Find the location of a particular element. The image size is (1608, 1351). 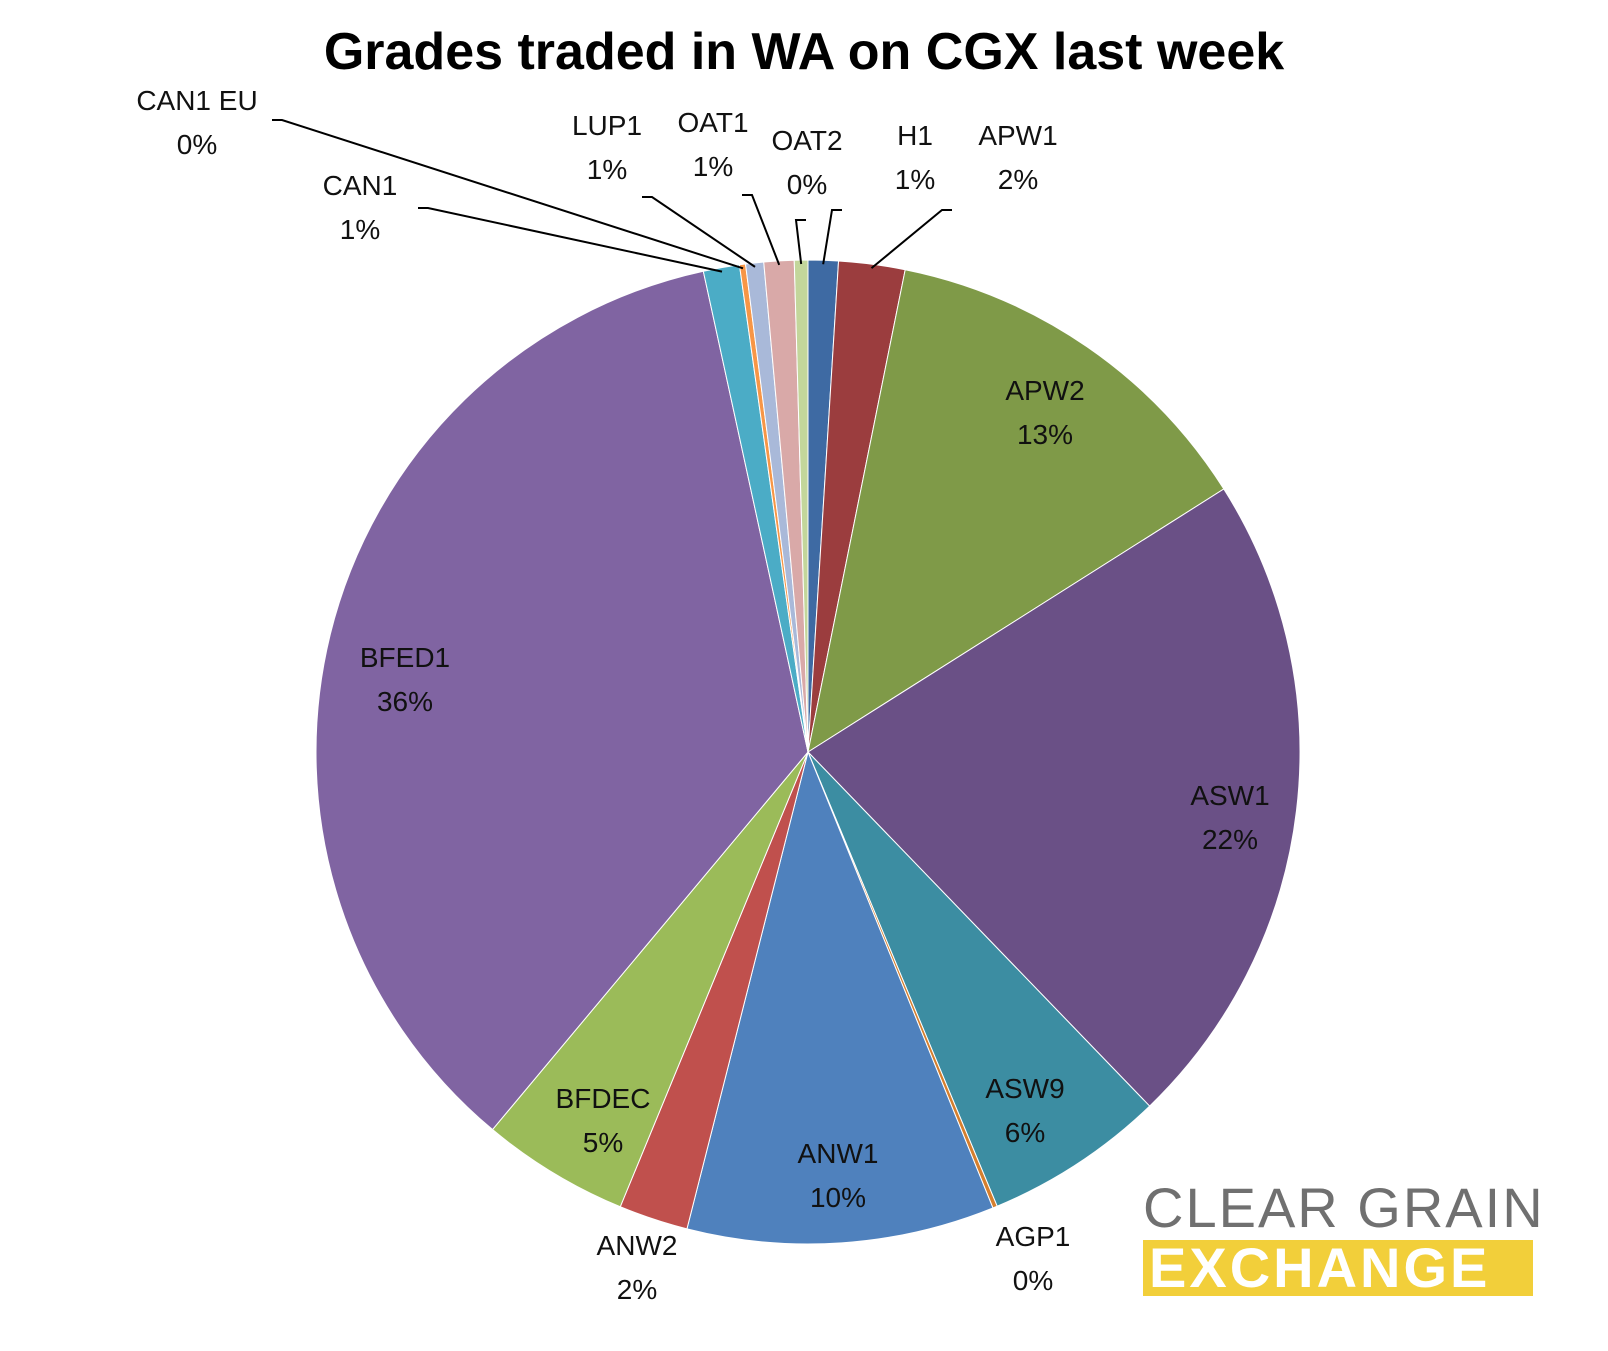

slice-label-name: APW1 is located at coordinates (1017, 135).